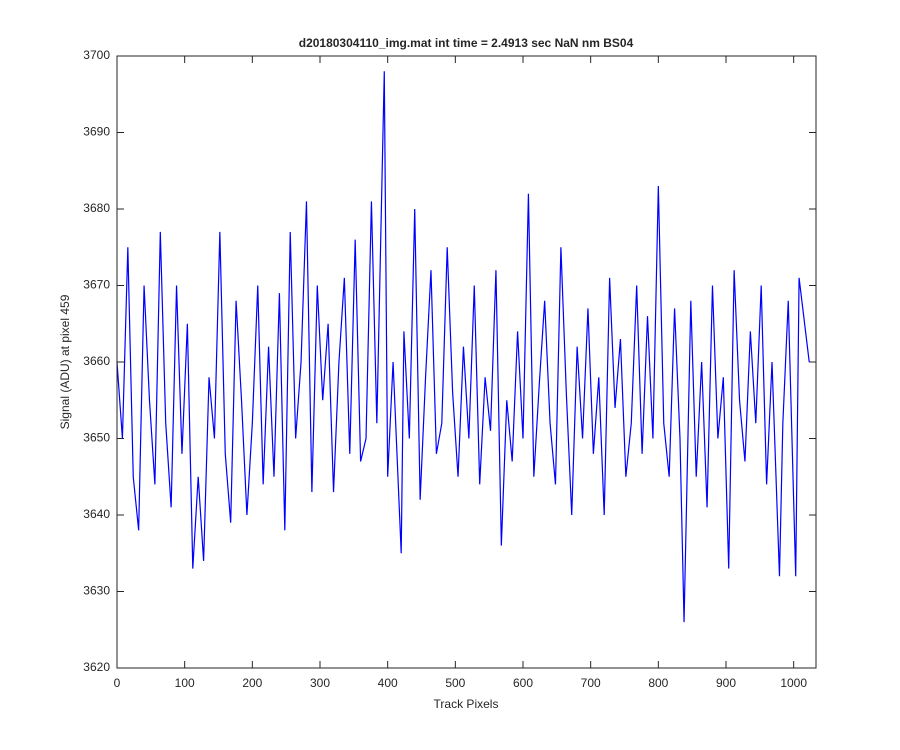  Describe the element at coordinates (96, 361) in the screenshot. I see `y-tick-label: 3660` at that location.